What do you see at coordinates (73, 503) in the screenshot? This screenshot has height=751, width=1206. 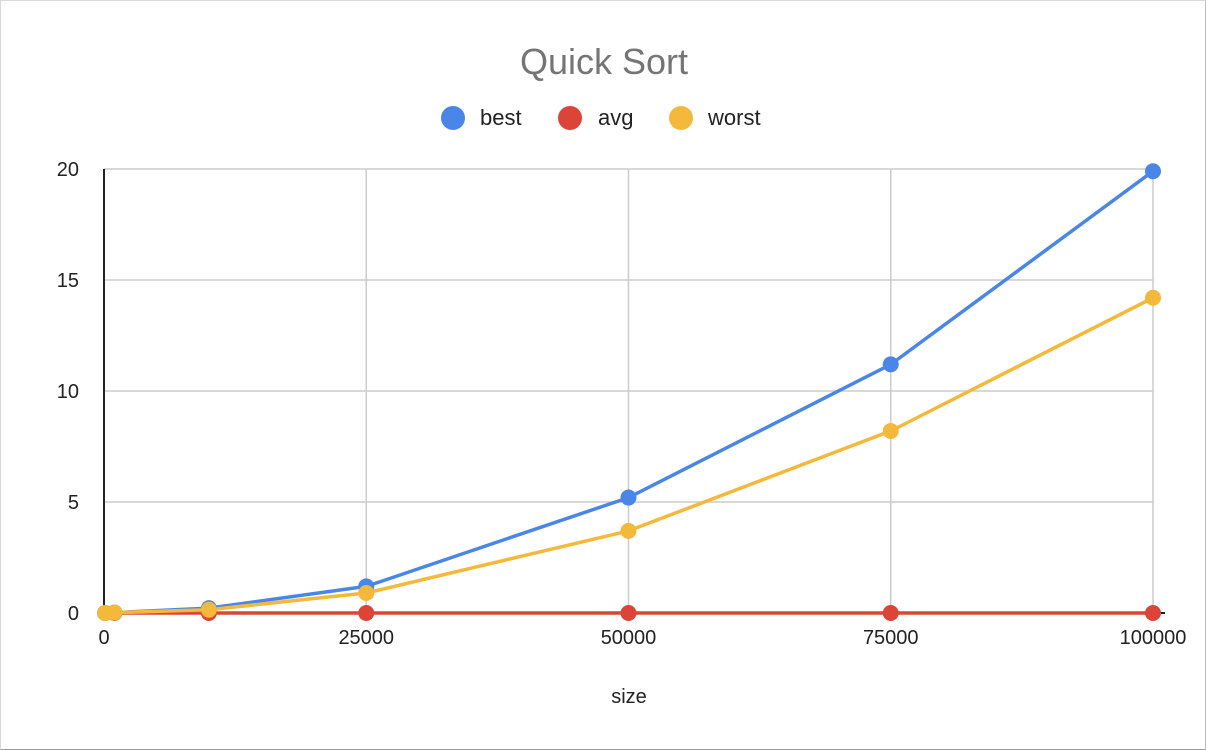 I see `y-tick-label: 5` at bounding box center [73, 503].